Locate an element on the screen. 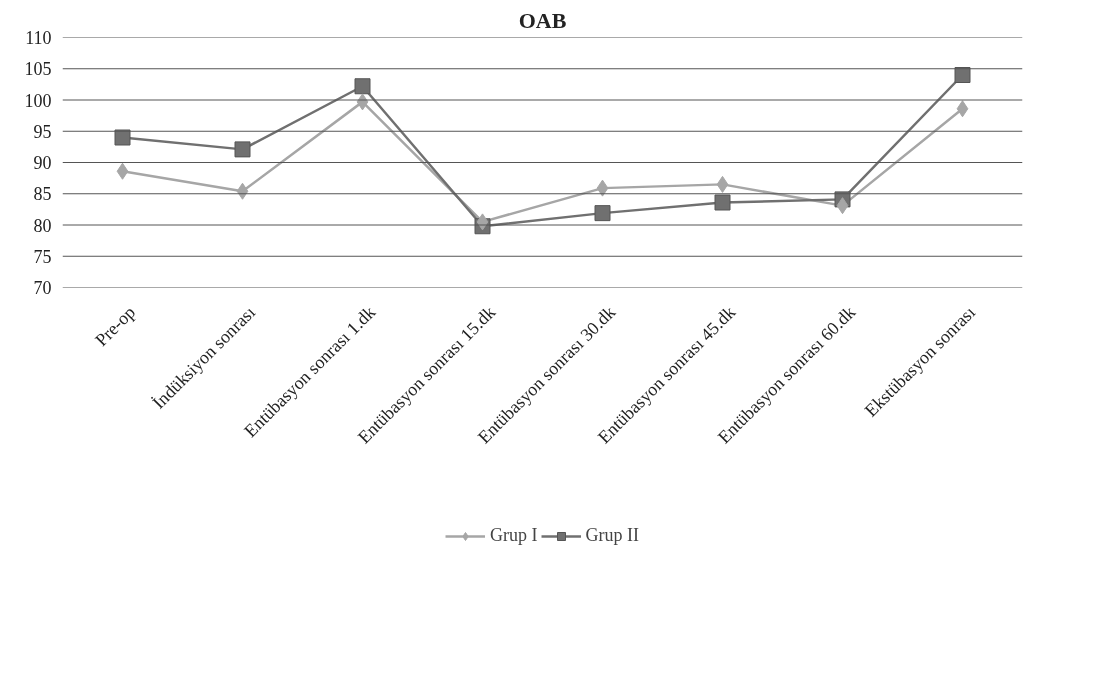 Image resolution: width=1097 pixels, height=688 pixels. y-tick-label: 85 is located at coordinates (42, 194).